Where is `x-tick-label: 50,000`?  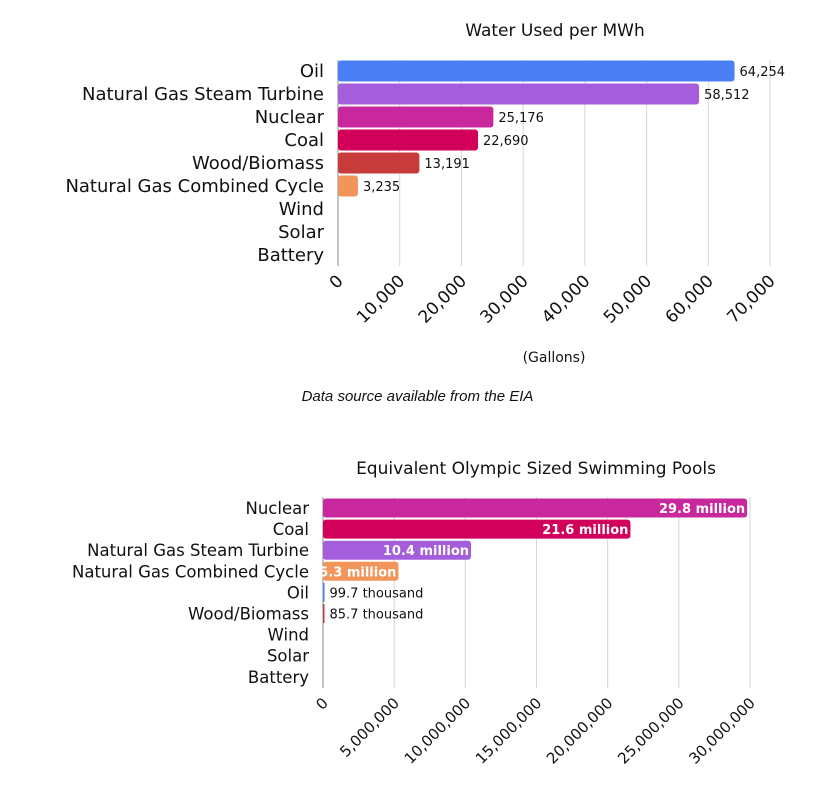 x-tick-label: 50,000 is located at coordinates (628, 299).